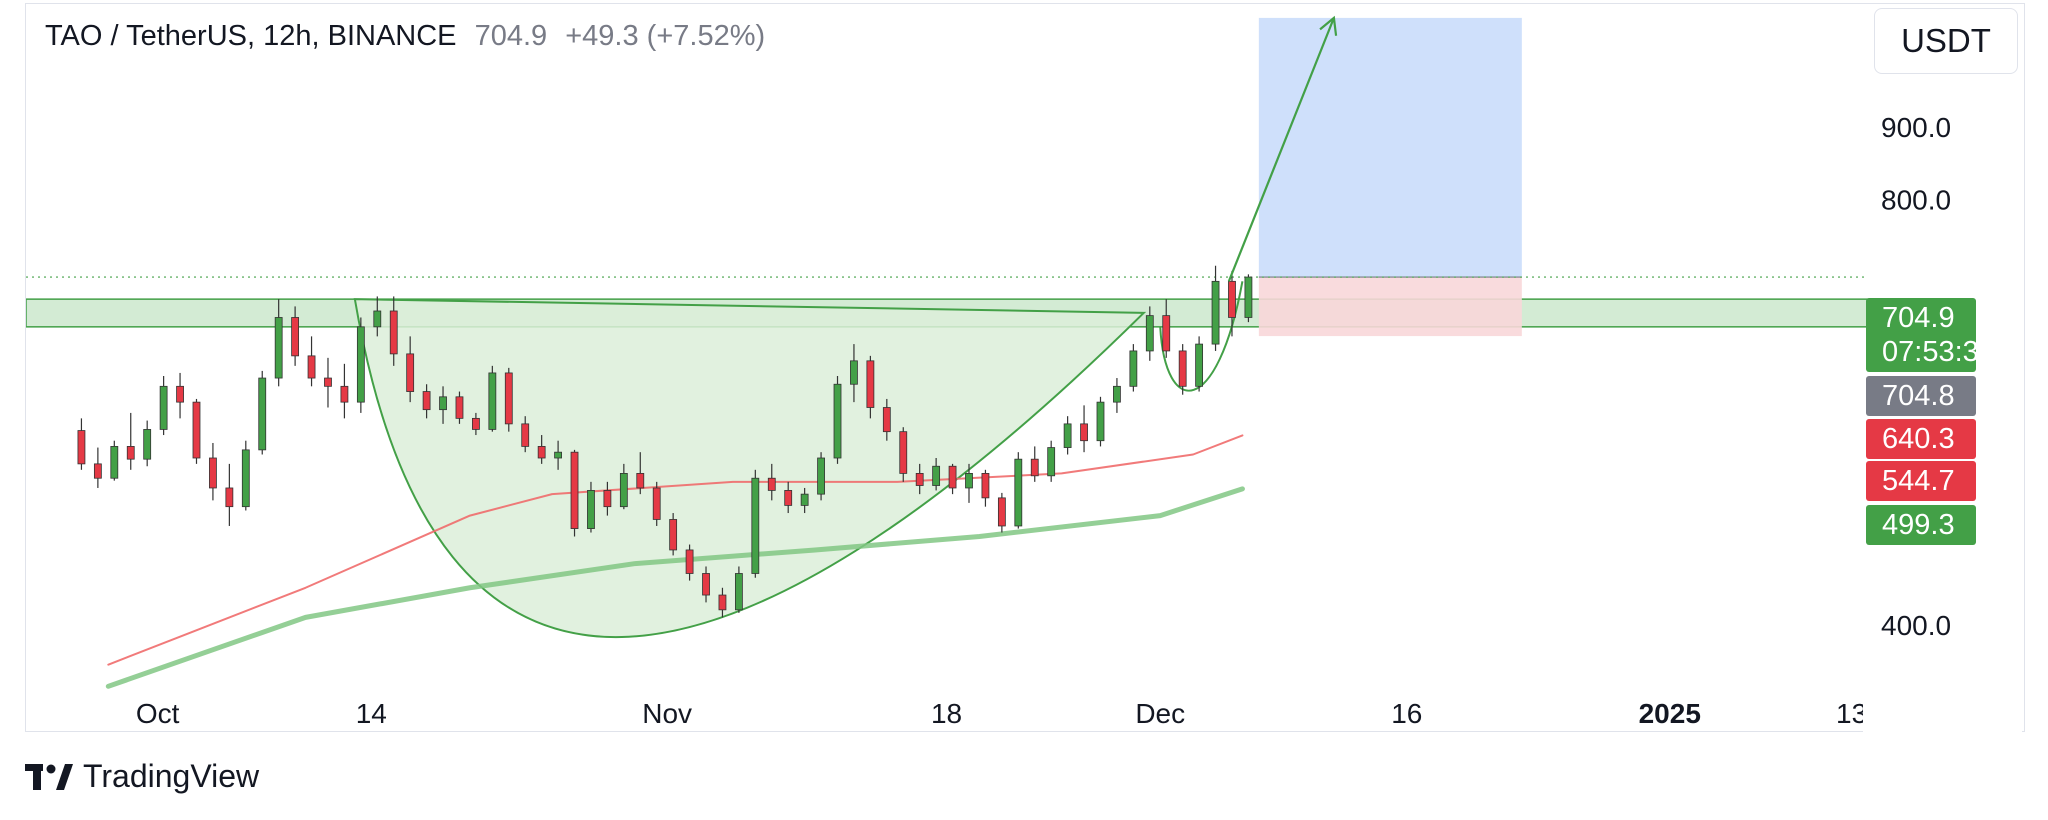  Describe the element at coordinates (1938, 352) in the screenshot. I see `bar-countdown: 07:53:38` at that location.